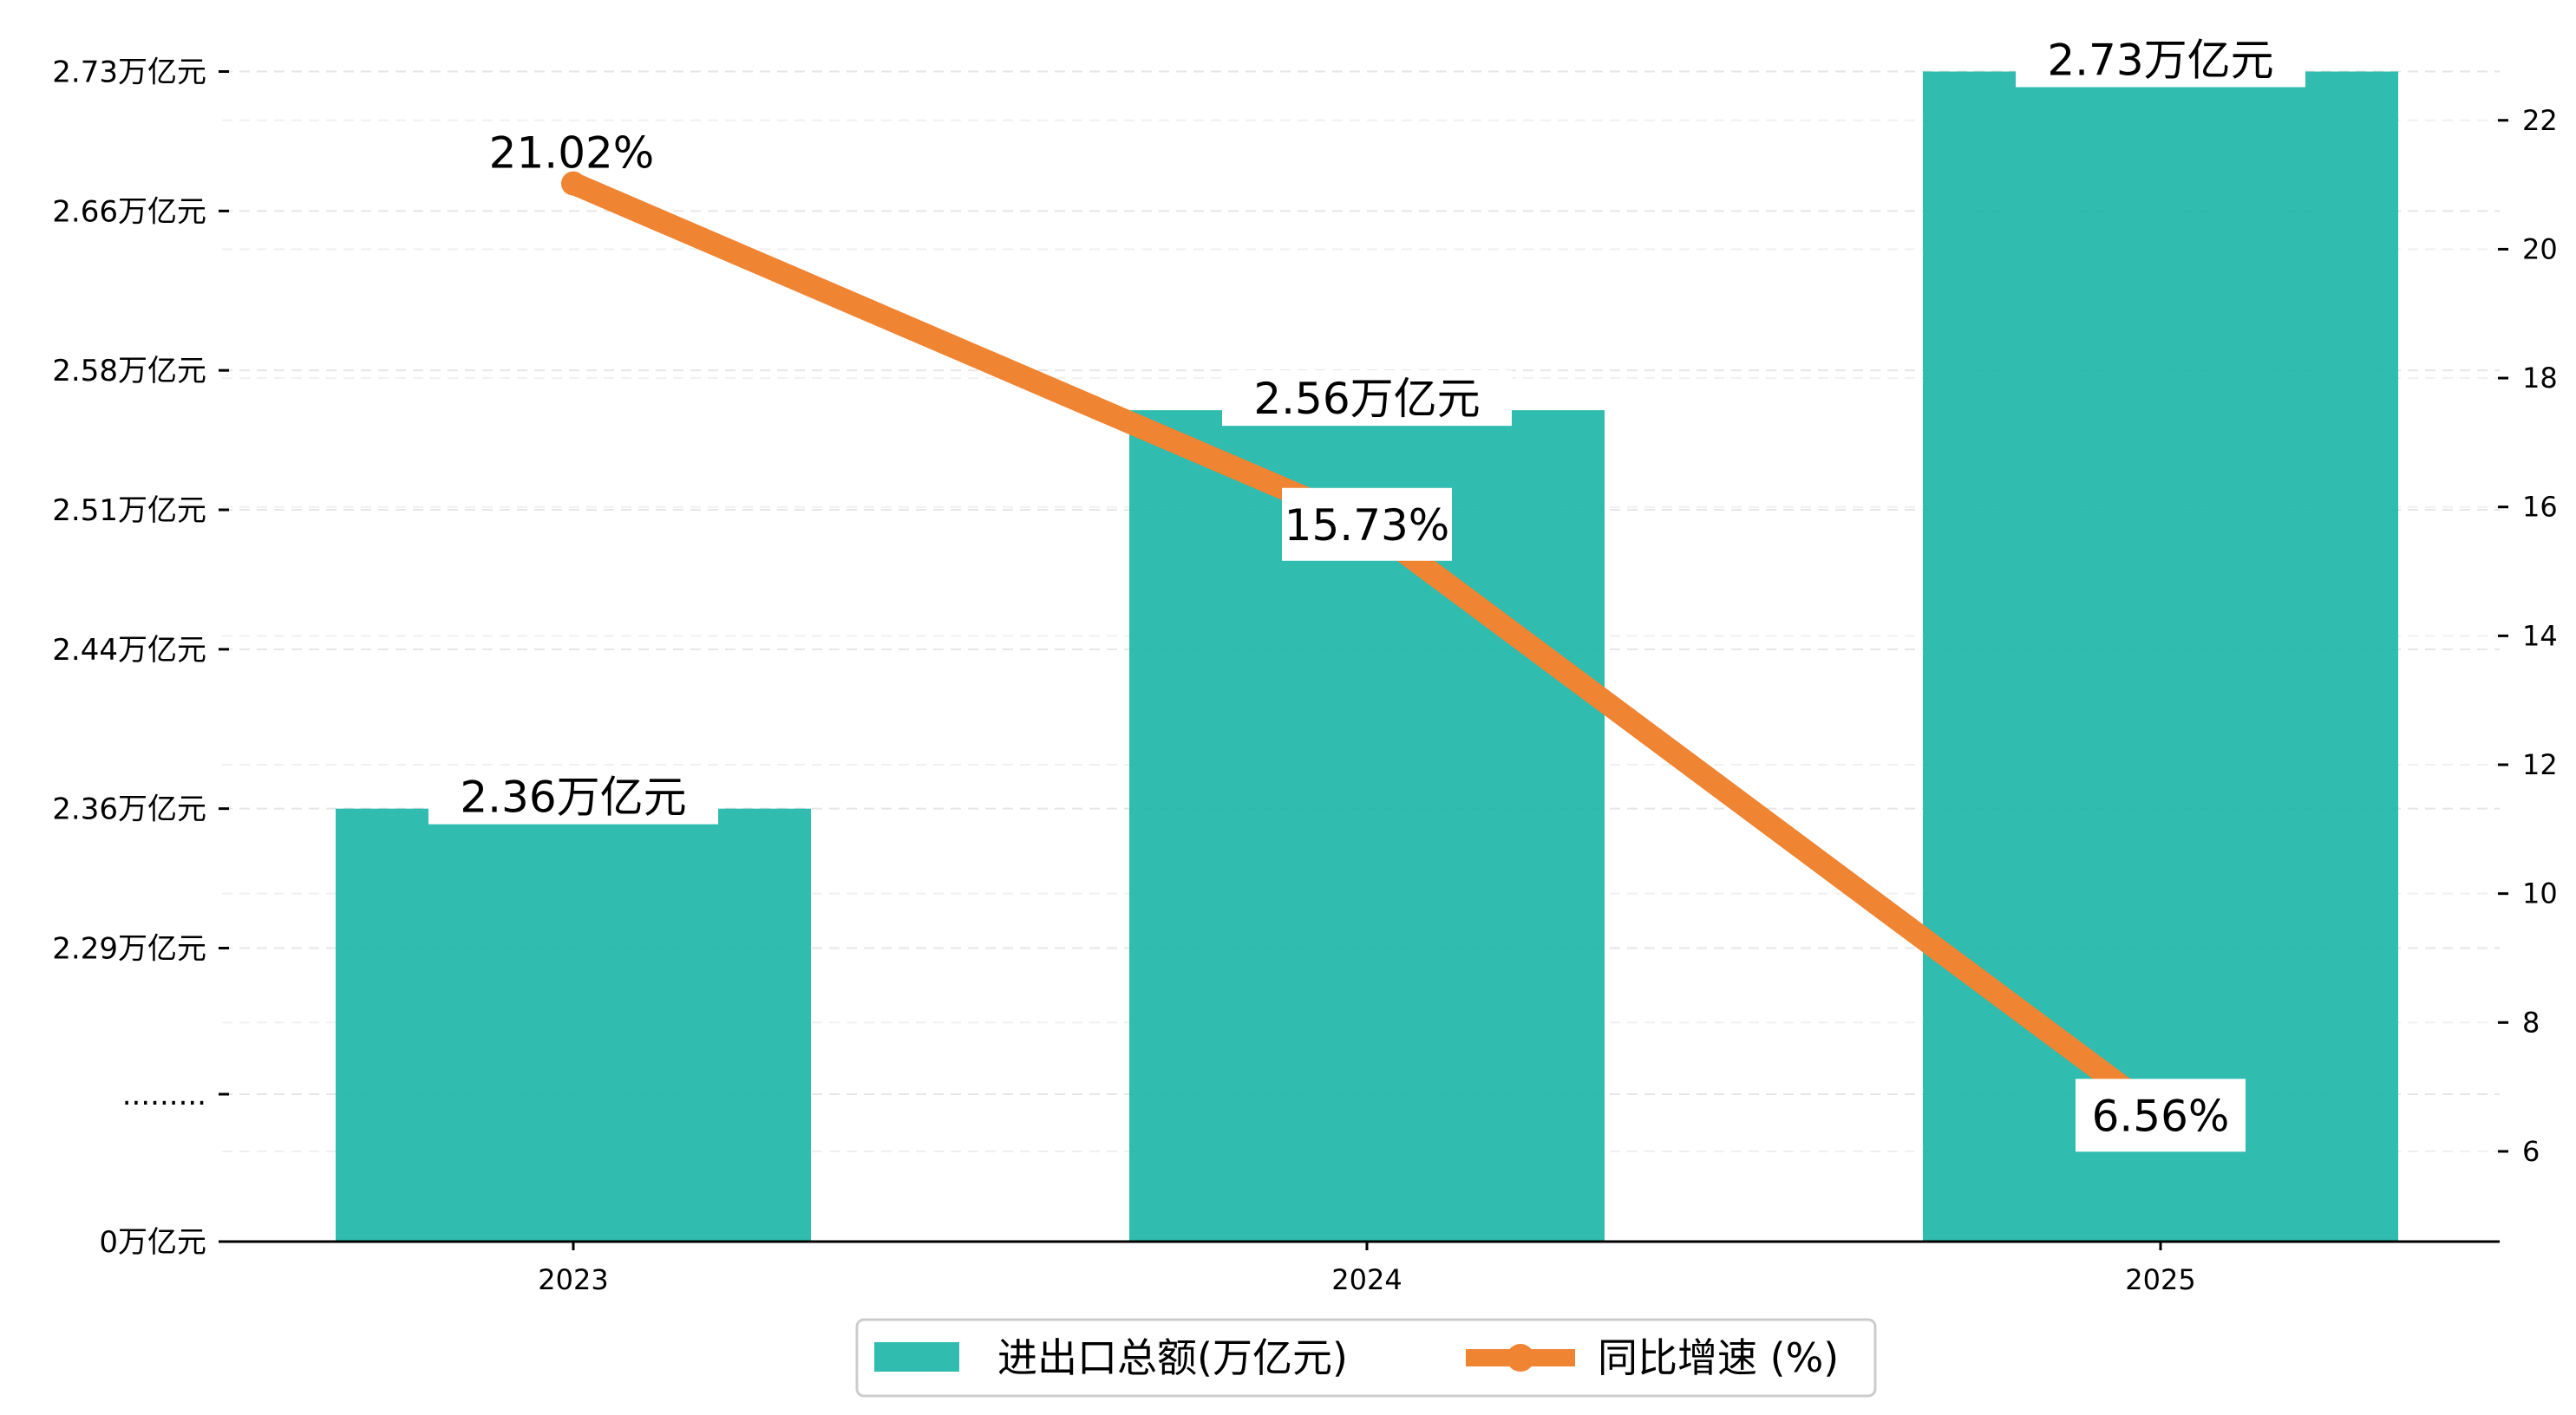  Describe the element at coordinates (2160, 1279) in the screenshot. I see `x-tick-label: 2025` at that location.